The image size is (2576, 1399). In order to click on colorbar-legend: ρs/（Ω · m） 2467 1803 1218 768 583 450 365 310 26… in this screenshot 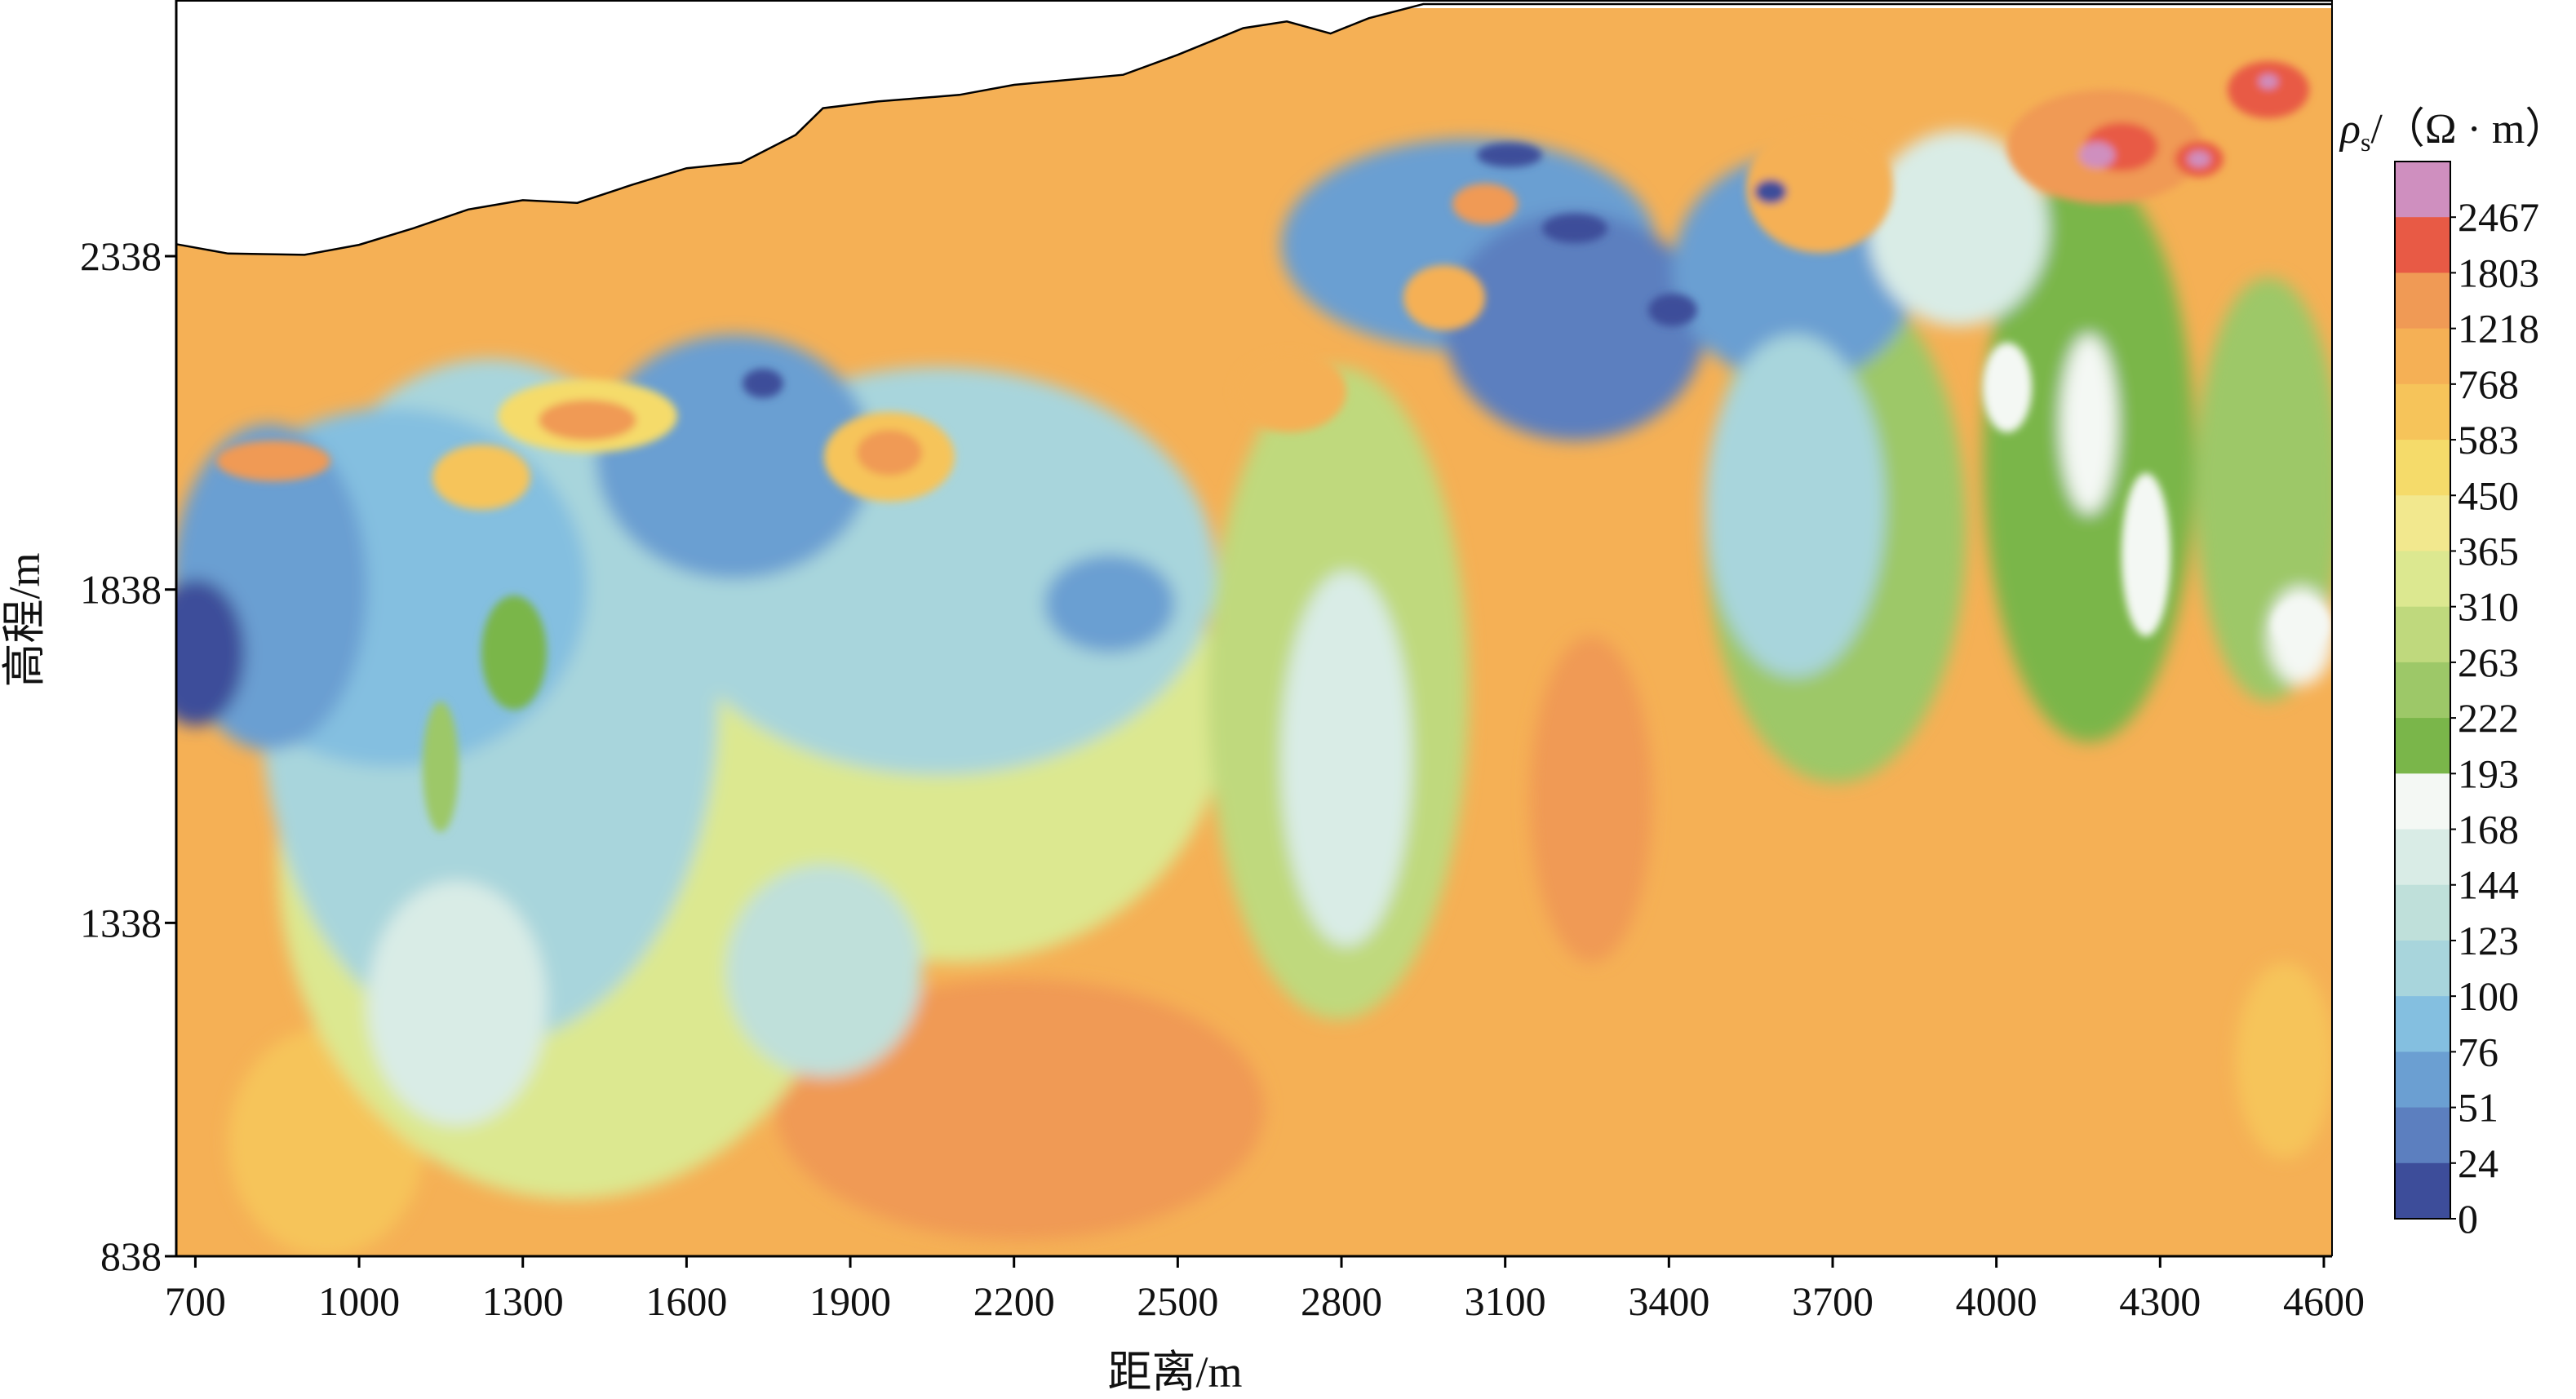, I will do `click(2453, 674)`.